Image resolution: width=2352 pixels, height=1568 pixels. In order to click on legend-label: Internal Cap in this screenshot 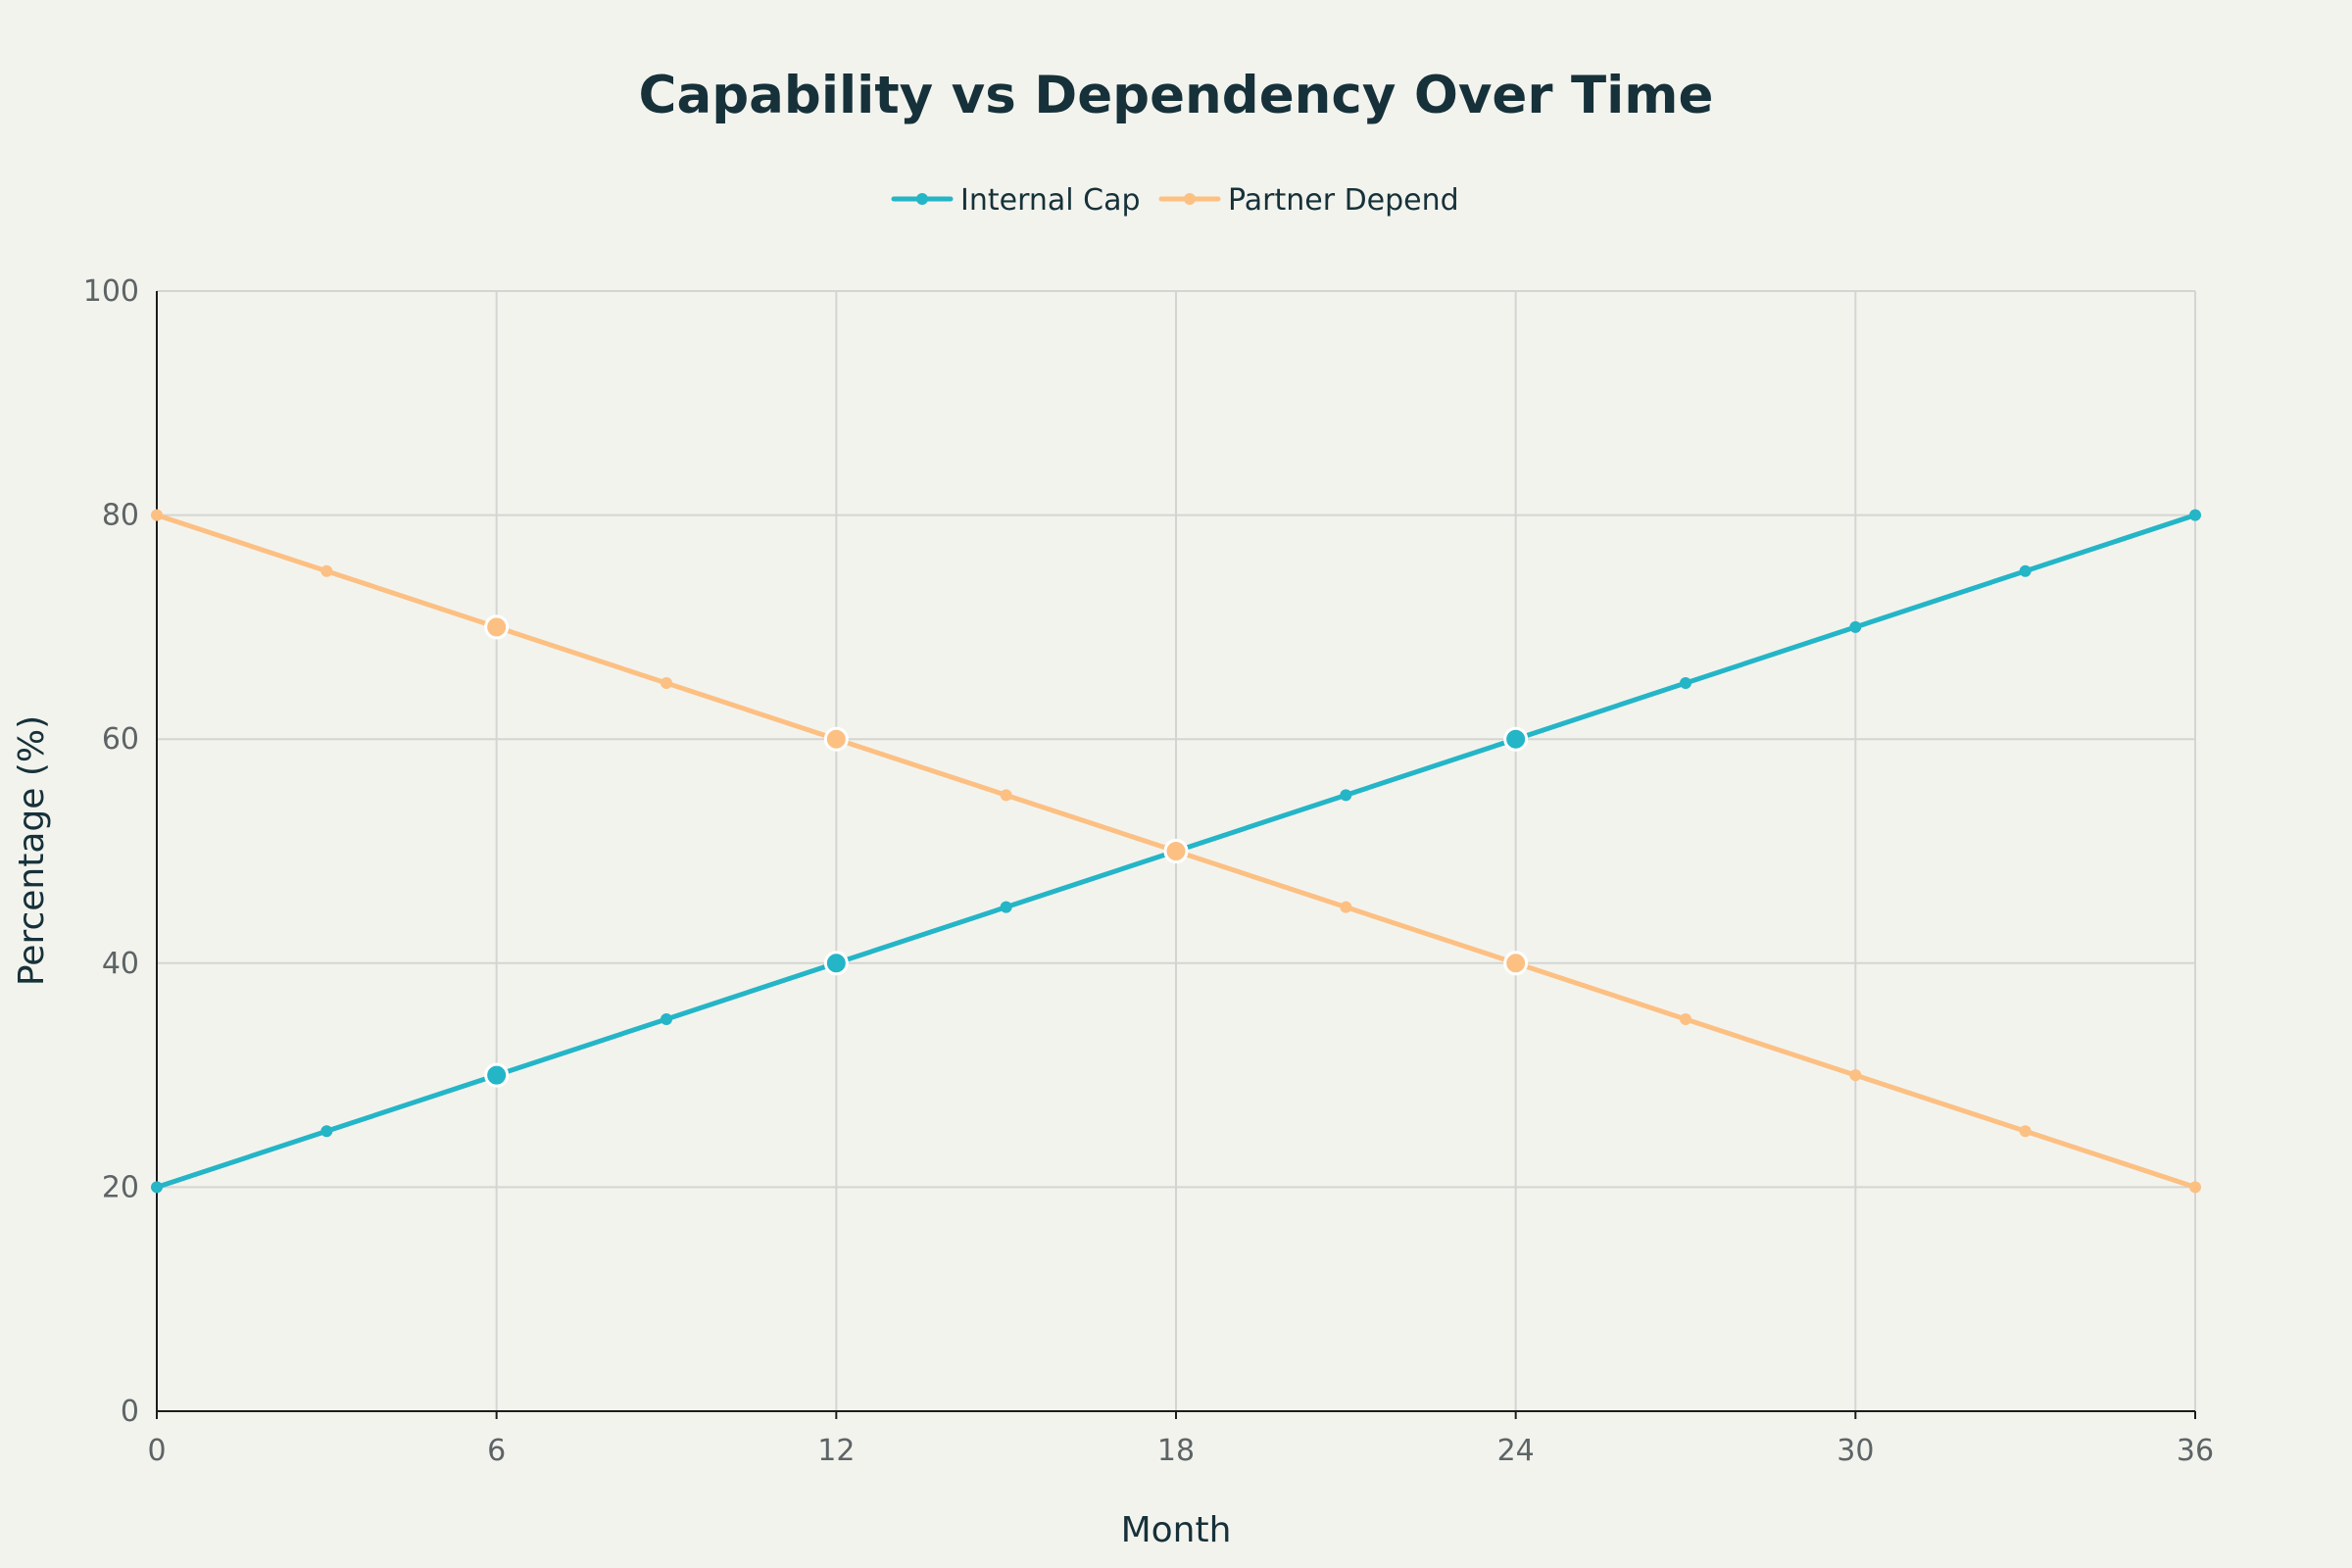, I will do `click(1050, 200)`.